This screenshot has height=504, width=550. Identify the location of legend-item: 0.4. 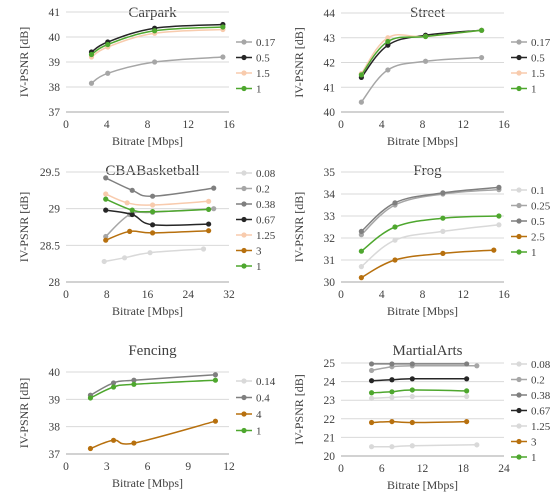
(253, 399).